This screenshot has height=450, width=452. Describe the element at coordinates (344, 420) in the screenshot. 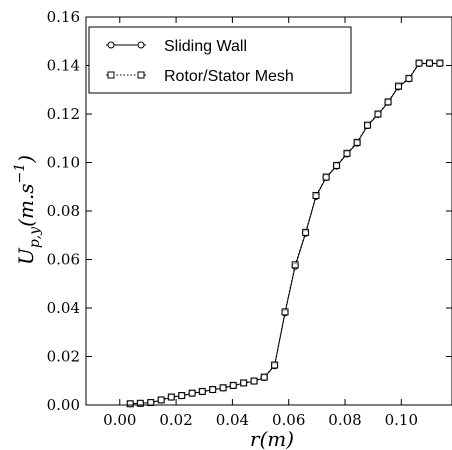

I see `x-tick-label: 0.08` at that location.